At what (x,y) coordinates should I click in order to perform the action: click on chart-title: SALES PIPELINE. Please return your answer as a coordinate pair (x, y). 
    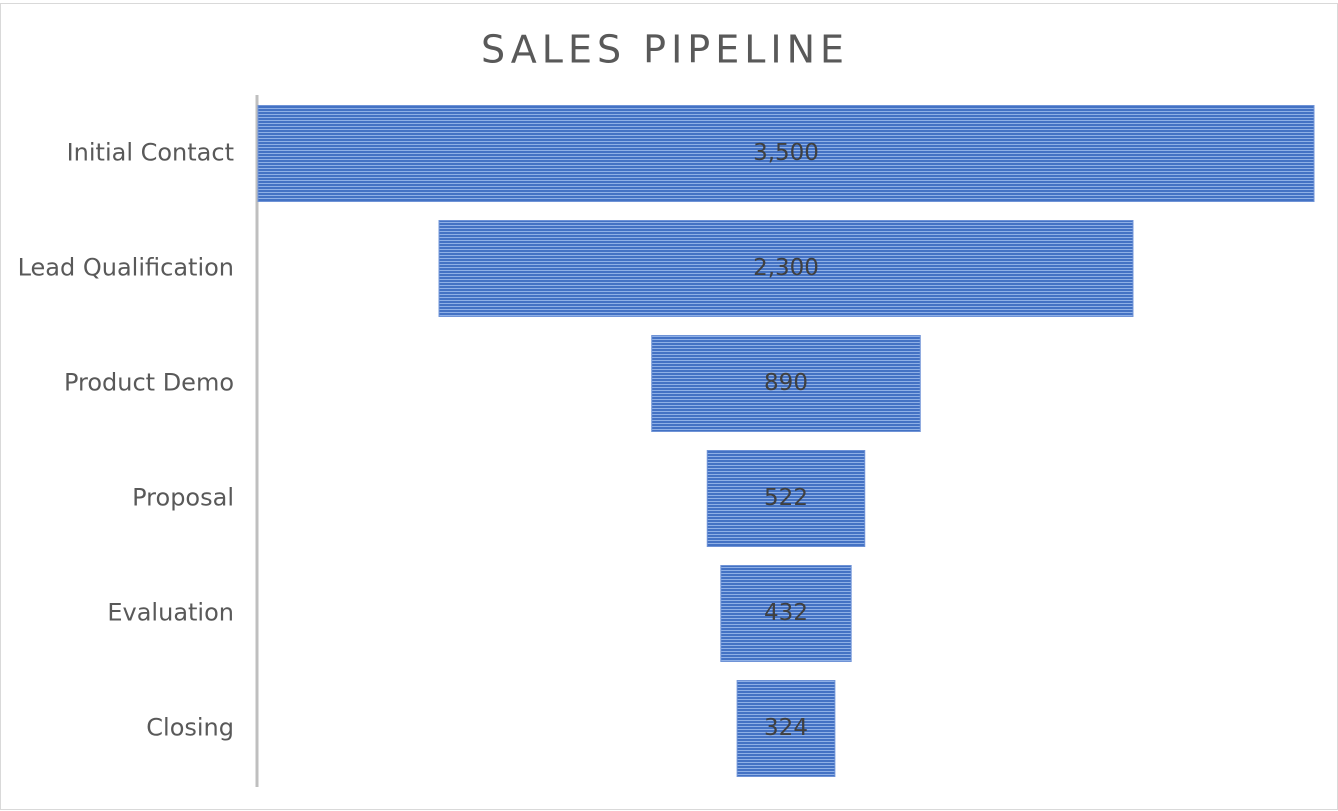
    Looking at the image, I should click on (665, 50).